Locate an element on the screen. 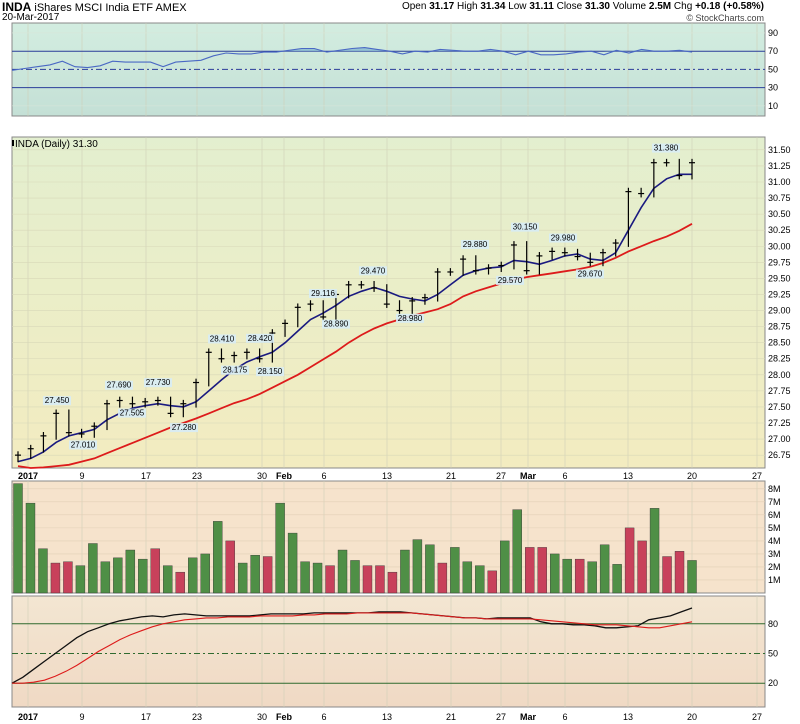 The width and height of the screenshot is (800, 724). lower-slow-line is located at coordinates (352, 648).